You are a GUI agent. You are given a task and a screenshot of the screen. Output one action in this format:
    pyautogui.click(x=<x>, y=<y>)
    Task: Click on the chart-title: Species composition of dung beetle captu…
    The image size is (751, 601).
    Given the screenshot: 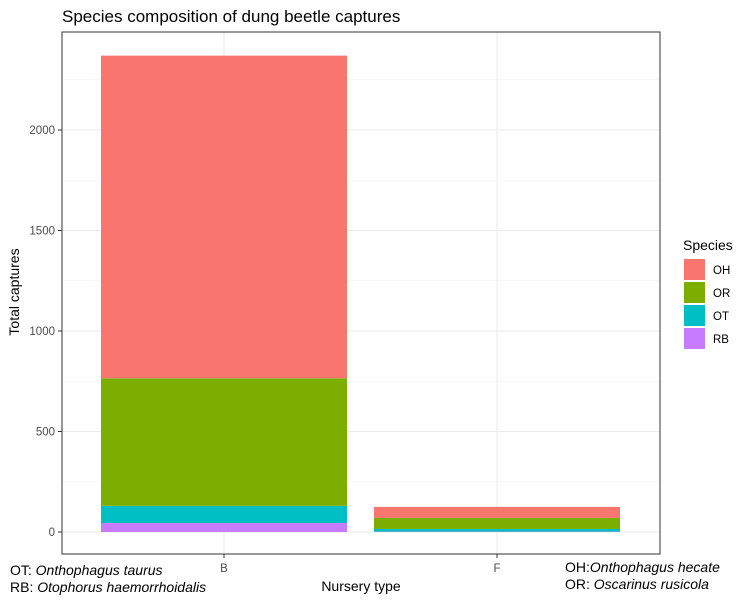 What is the action you would take?
    pyautogui.click(x=231, y=16)
    